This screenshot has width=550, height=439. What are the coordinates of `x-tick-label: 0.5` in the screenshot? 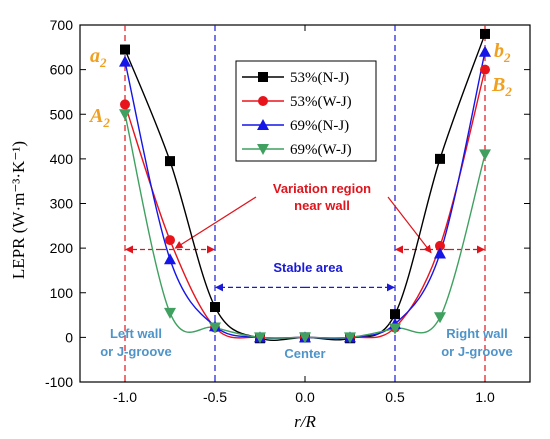 It's located at (395, 397).